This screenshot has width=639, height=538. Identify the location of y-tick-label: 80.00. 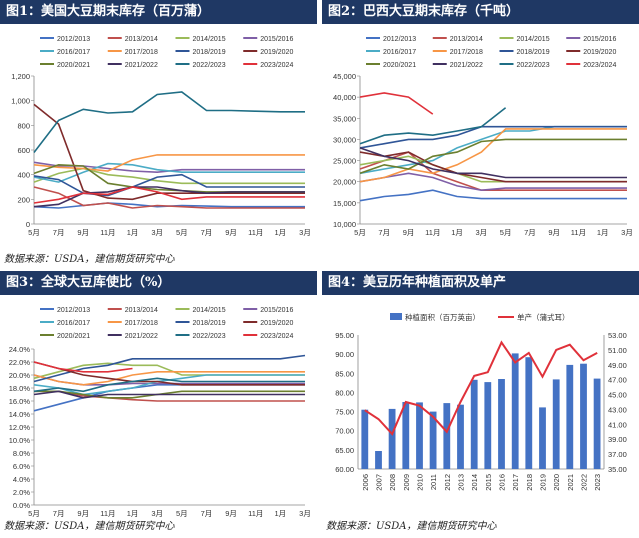
(344, 392).